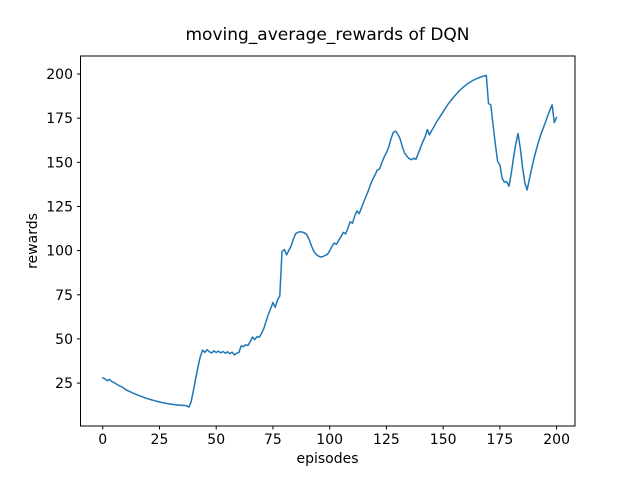 This screenshot has height=480, width=640. I want to click on chart-title: moving_average_rewards of DQN, so click(327, 35).